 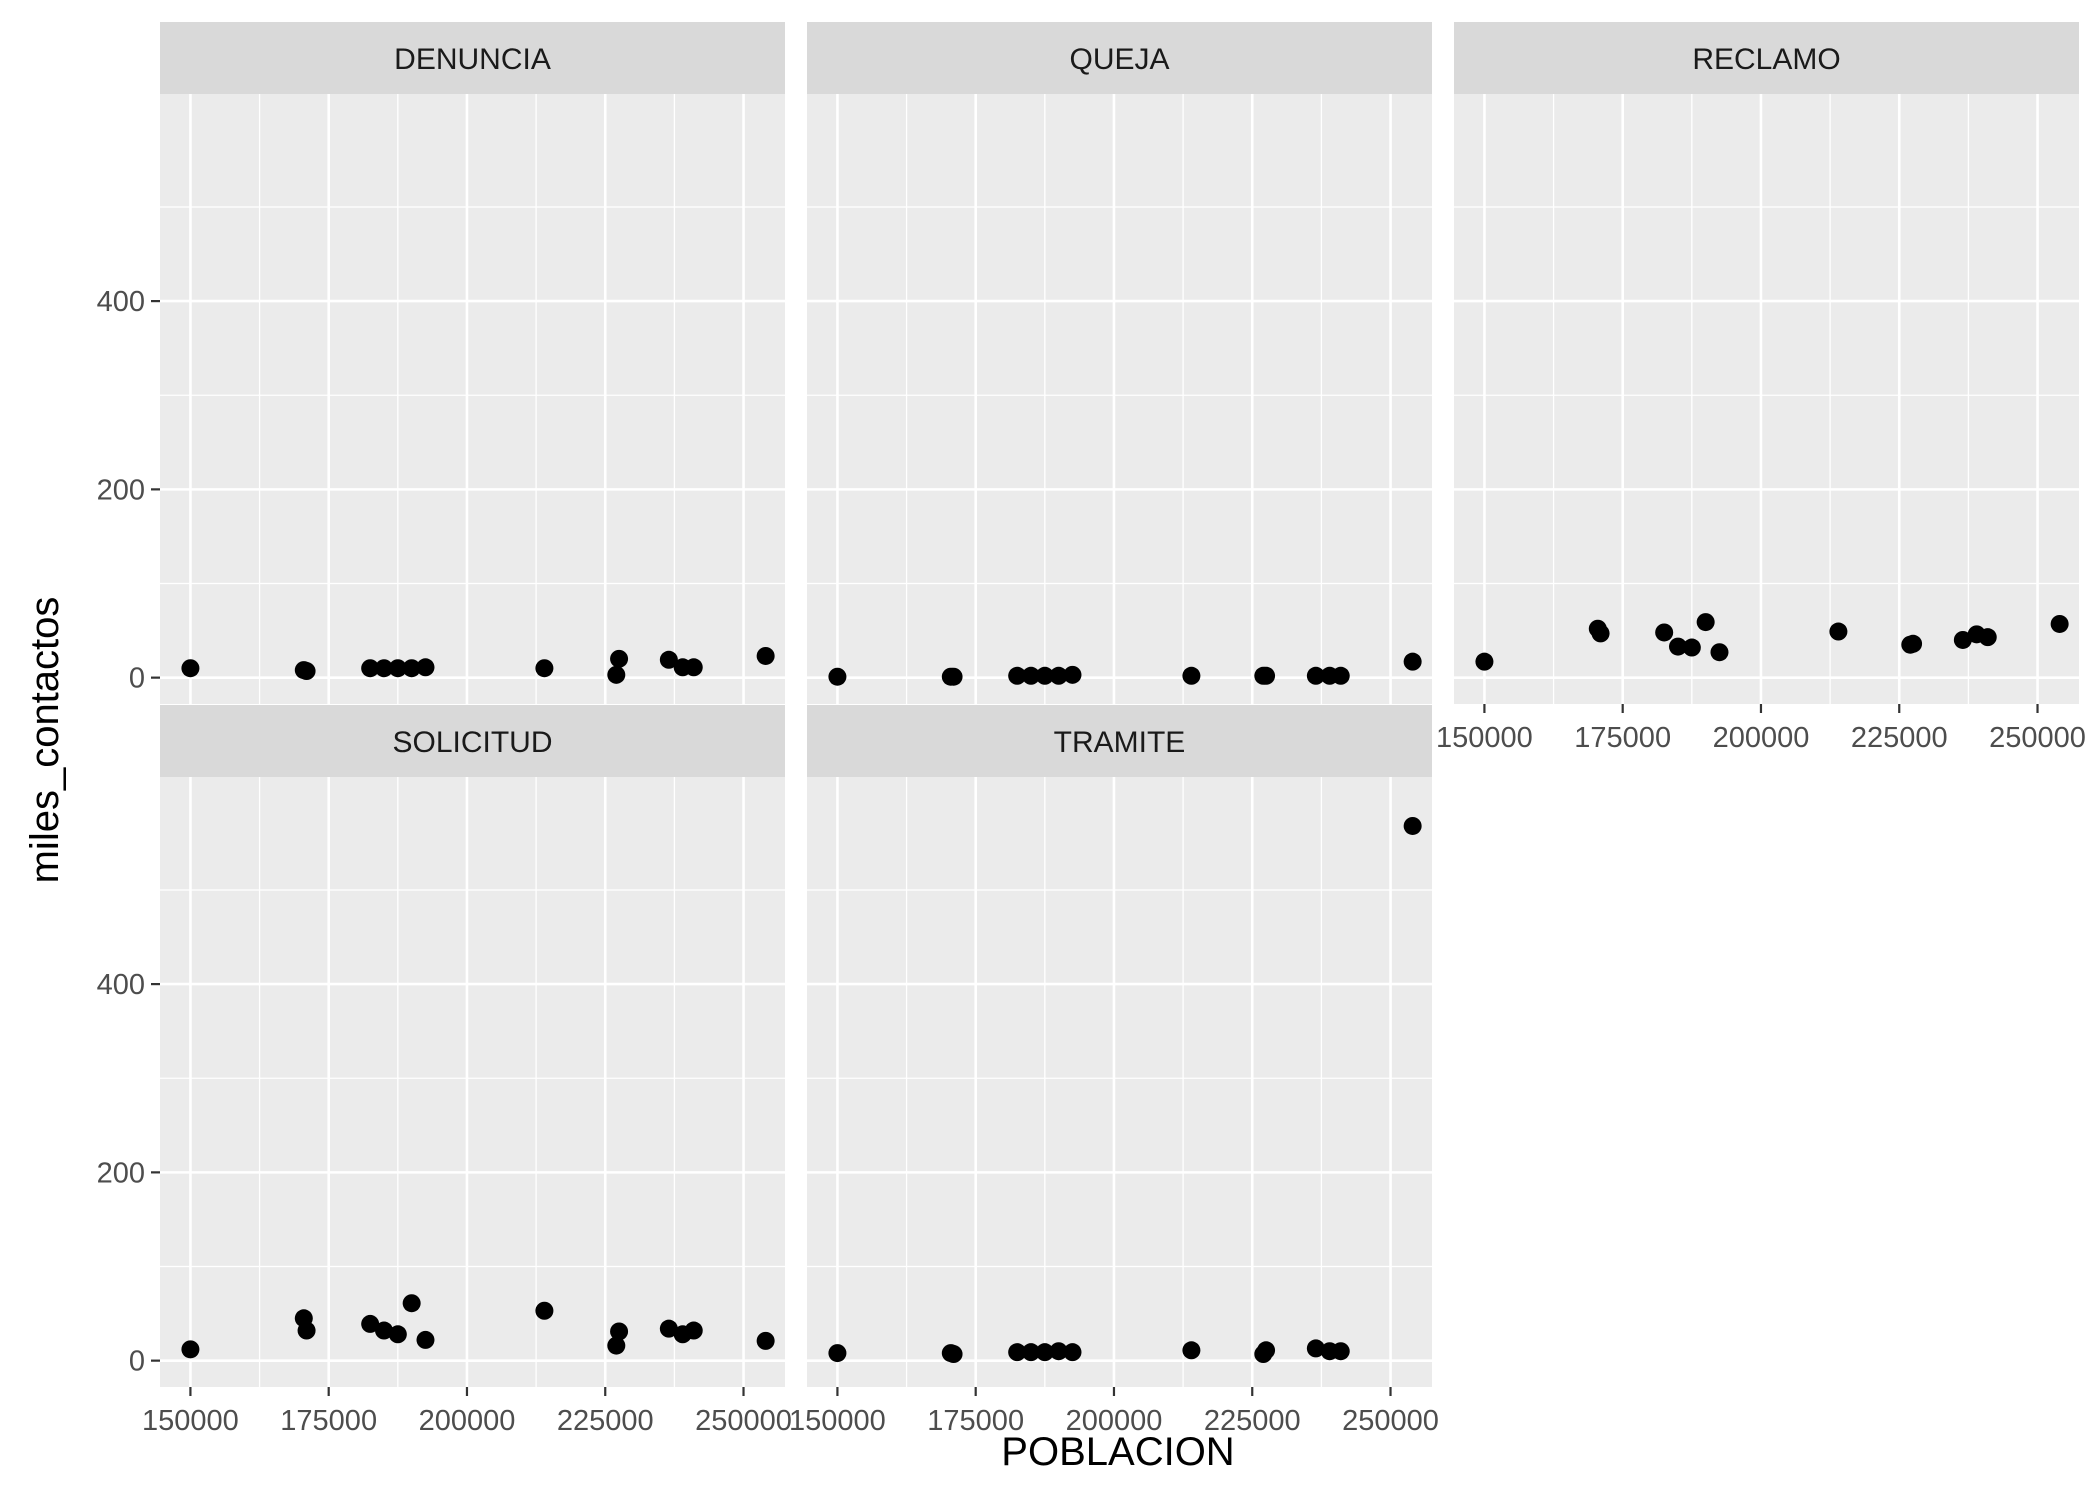 I want to click on panel-background-queja, so click(x=1119, y=399).